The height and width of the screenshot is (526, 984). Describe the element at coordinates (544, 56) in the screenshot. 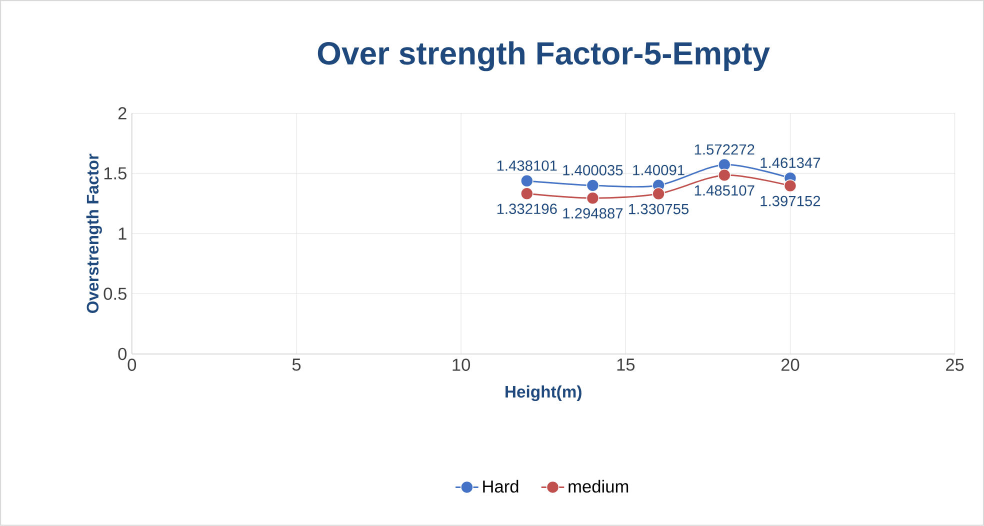

I see `chart-title: Over strength Factor-5-Empty` at that location.